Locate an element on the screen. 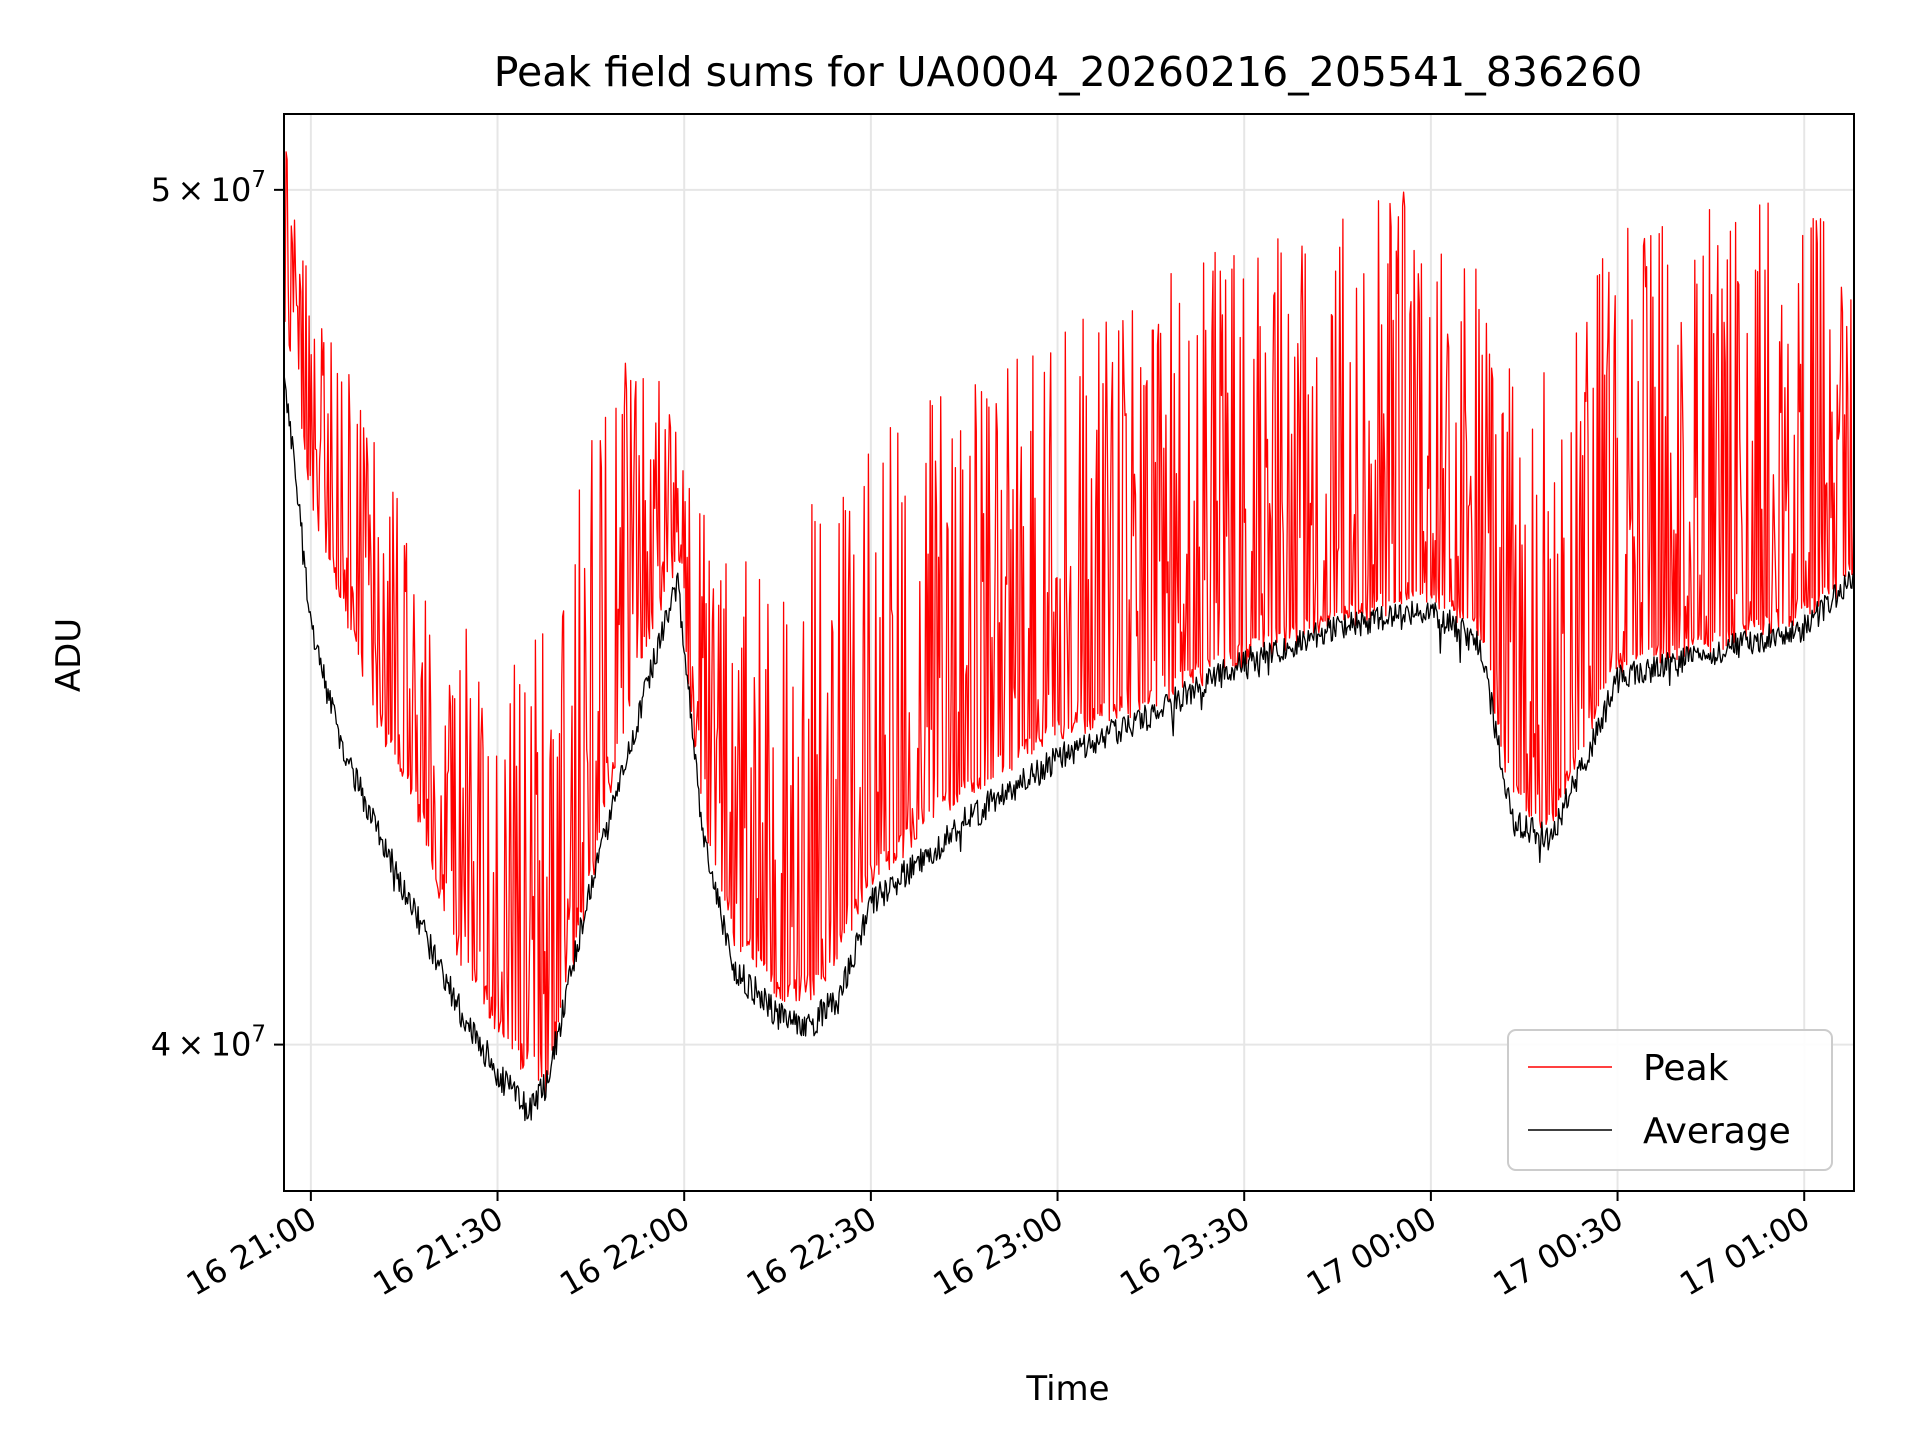 This screenshot has width=1920, height=1440. y-axis-title: ADU is located at coordinates (69, 655).